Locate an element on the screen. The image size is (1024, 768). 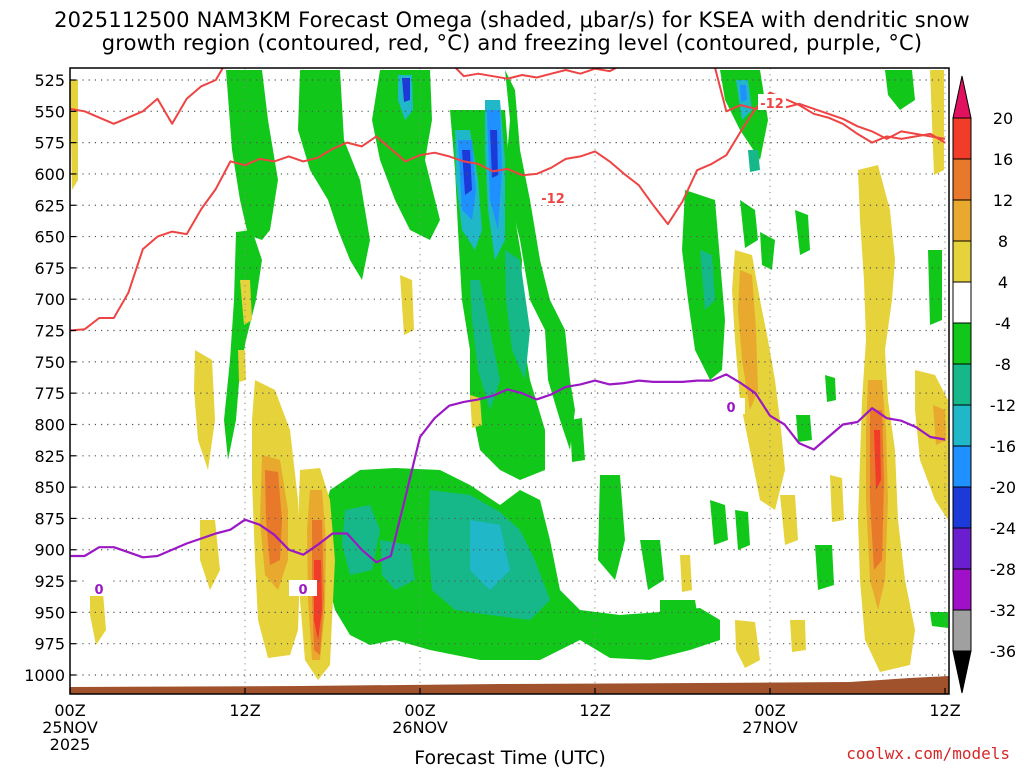
y-tick-label: 800 is located at coordinates (49, 424).